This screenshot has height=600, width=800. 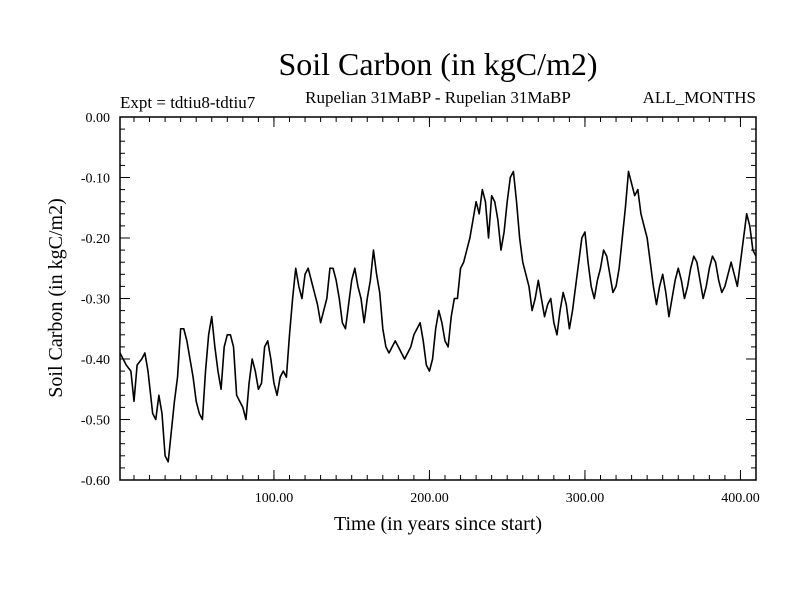 What do you see at coordinates (95, 179) in the screenshot?
I see `y-tick-label: -0.10` at bounding box center [95, 179].